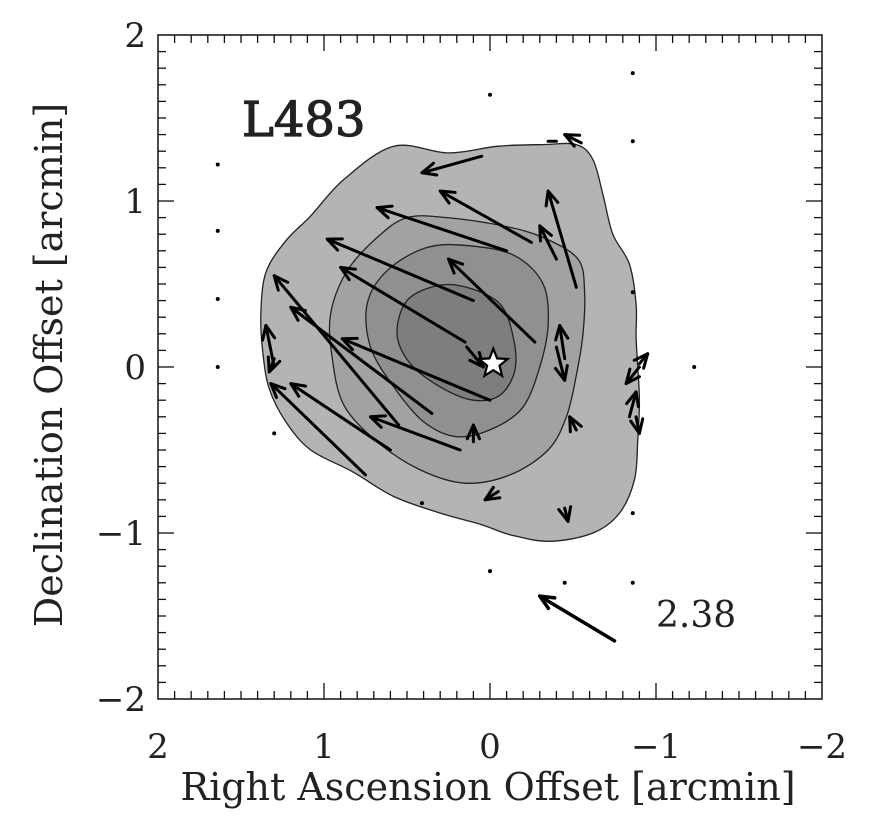 The width and height of the screenshot is (881, 830). I want to click on vector-15-head, so click(278, 391).